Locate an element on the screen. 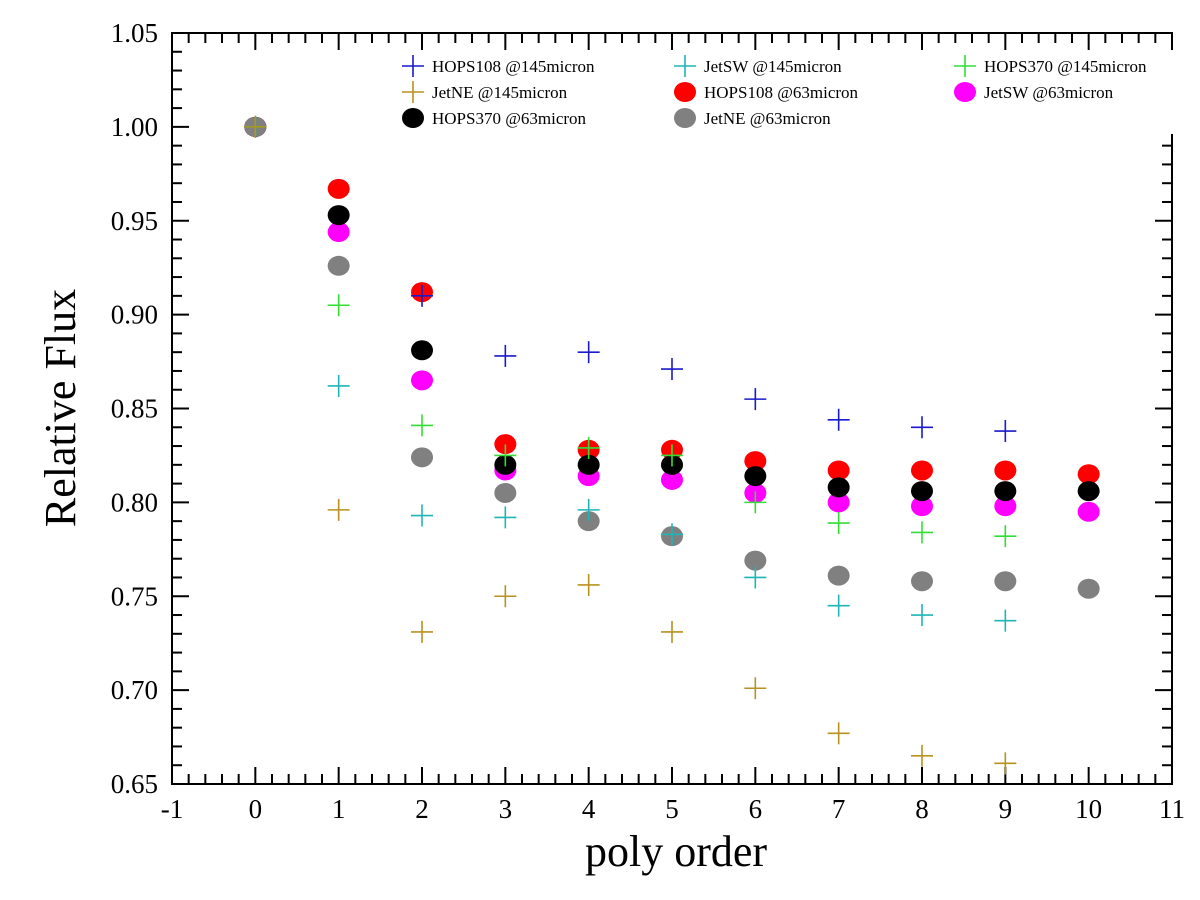 The width and height of the screenshot is (1200, 900). y-tick-label: 0.85 is located at coordinates (134, 409).